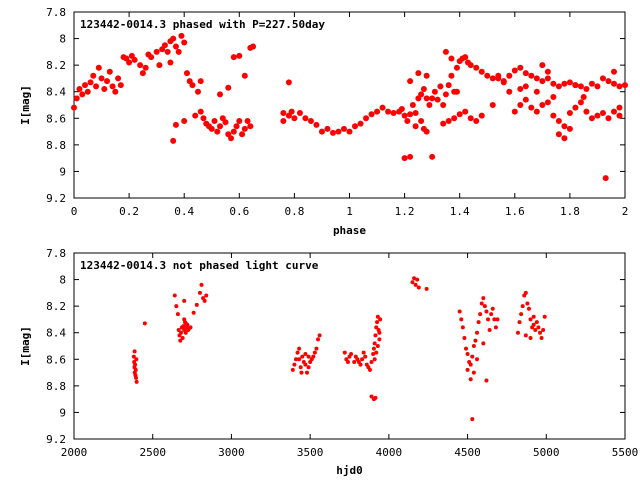  Describe the element at coordinates (460, 211) in the screenshot. I see `x-tick-label: 1.4` at that location.